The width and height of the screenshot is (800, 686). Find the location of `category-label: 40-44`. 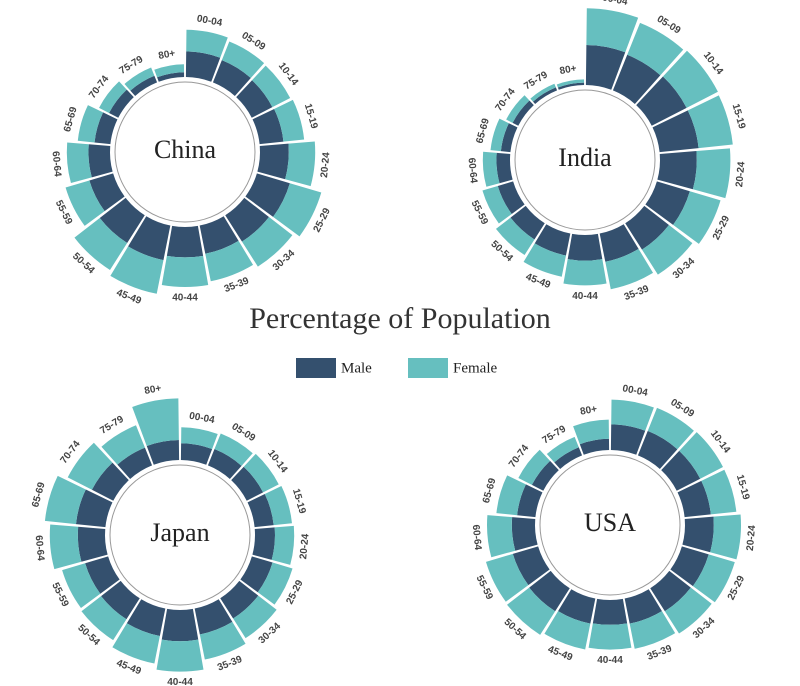

category-label: 40-44 is located at coordinates (180, 681).